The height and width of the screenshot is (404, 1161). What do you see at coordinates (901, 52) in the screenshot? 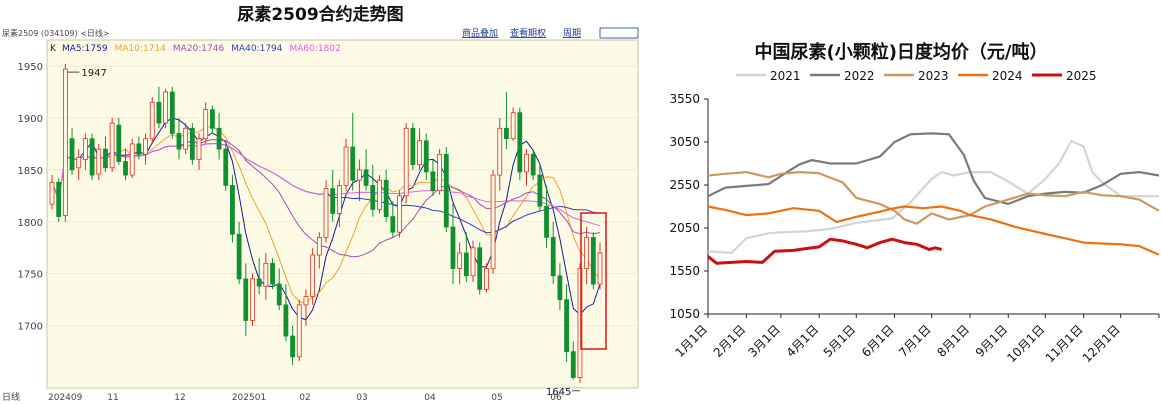
I see `price-chart-title: 中国尿素(小颗粒)日度均价（元/吨）` at bounding box center [901, 52].